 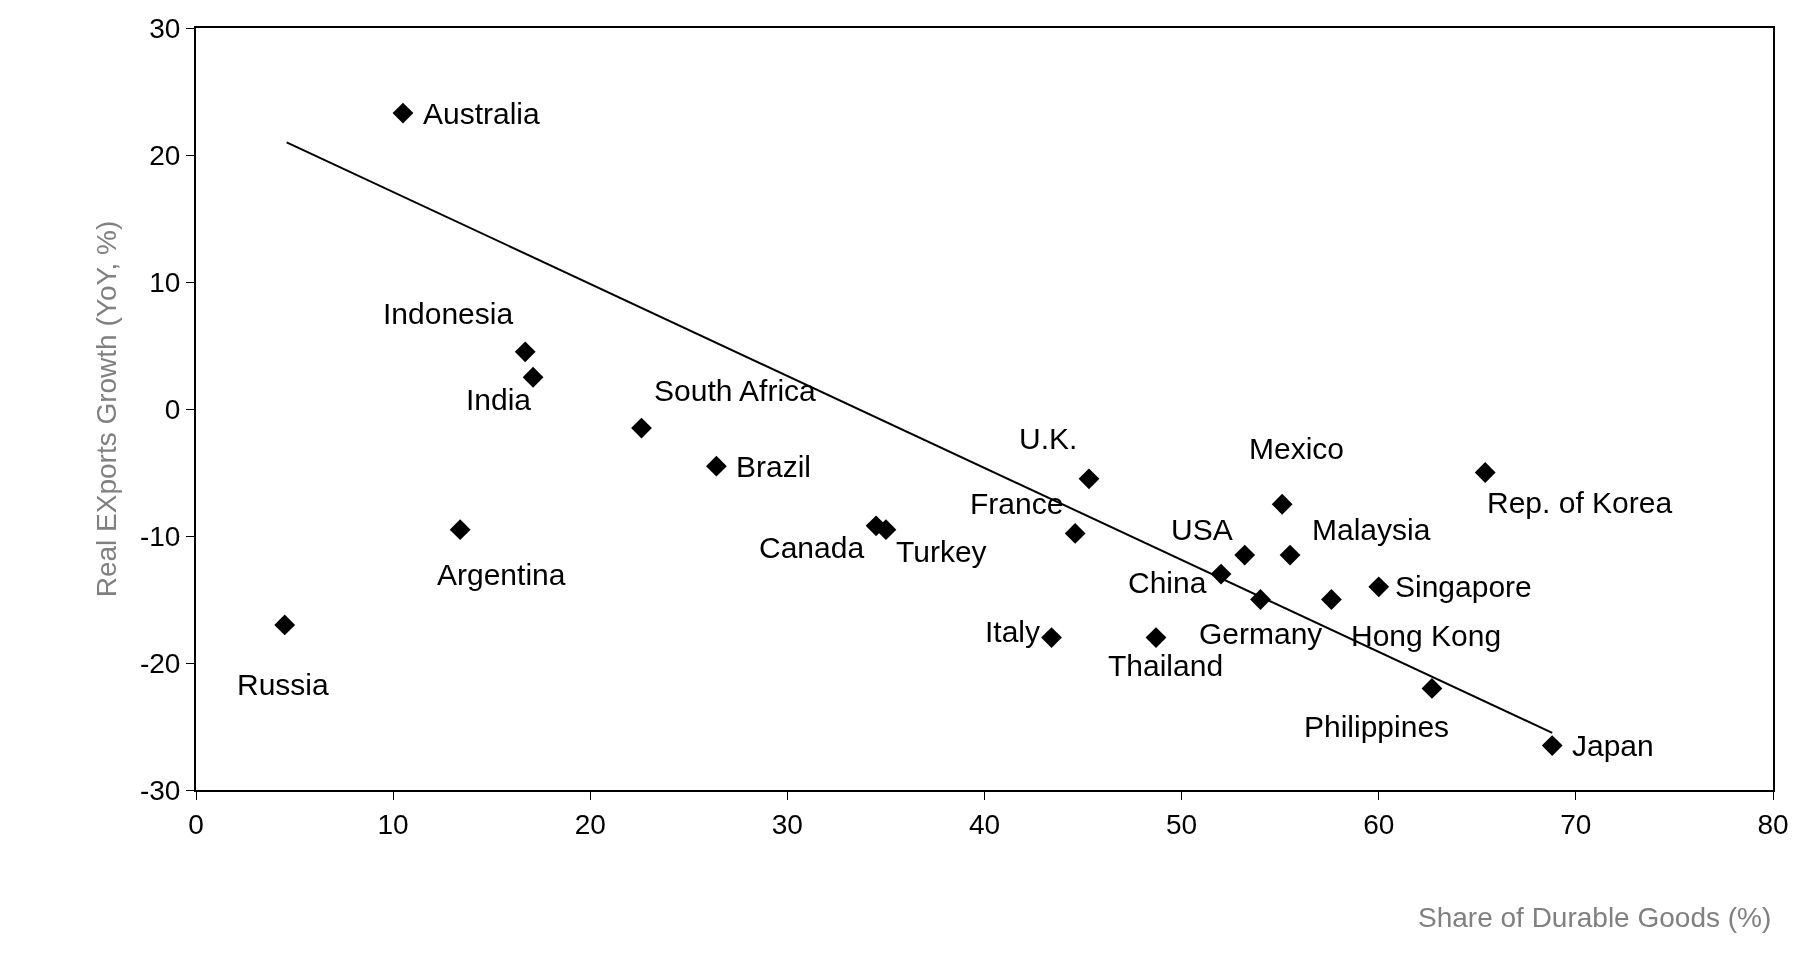 I want to click on y-tick-label: -10, so click(x=160, y=536).